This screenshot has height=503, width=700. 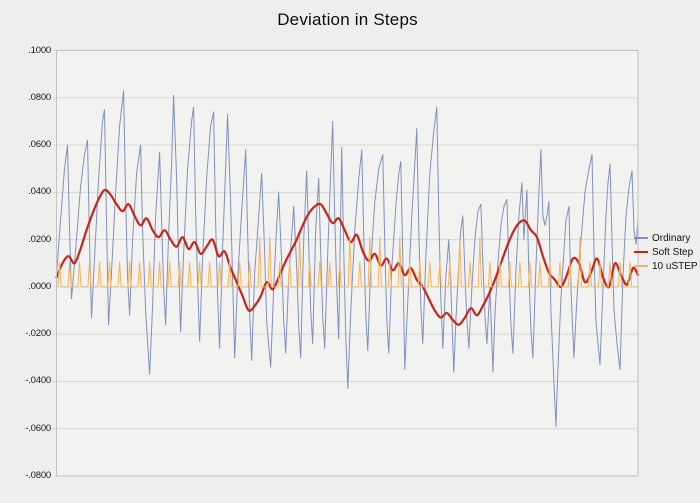 I want to click on y-axis-tick-label: .0600, so click(x=39, y=145).